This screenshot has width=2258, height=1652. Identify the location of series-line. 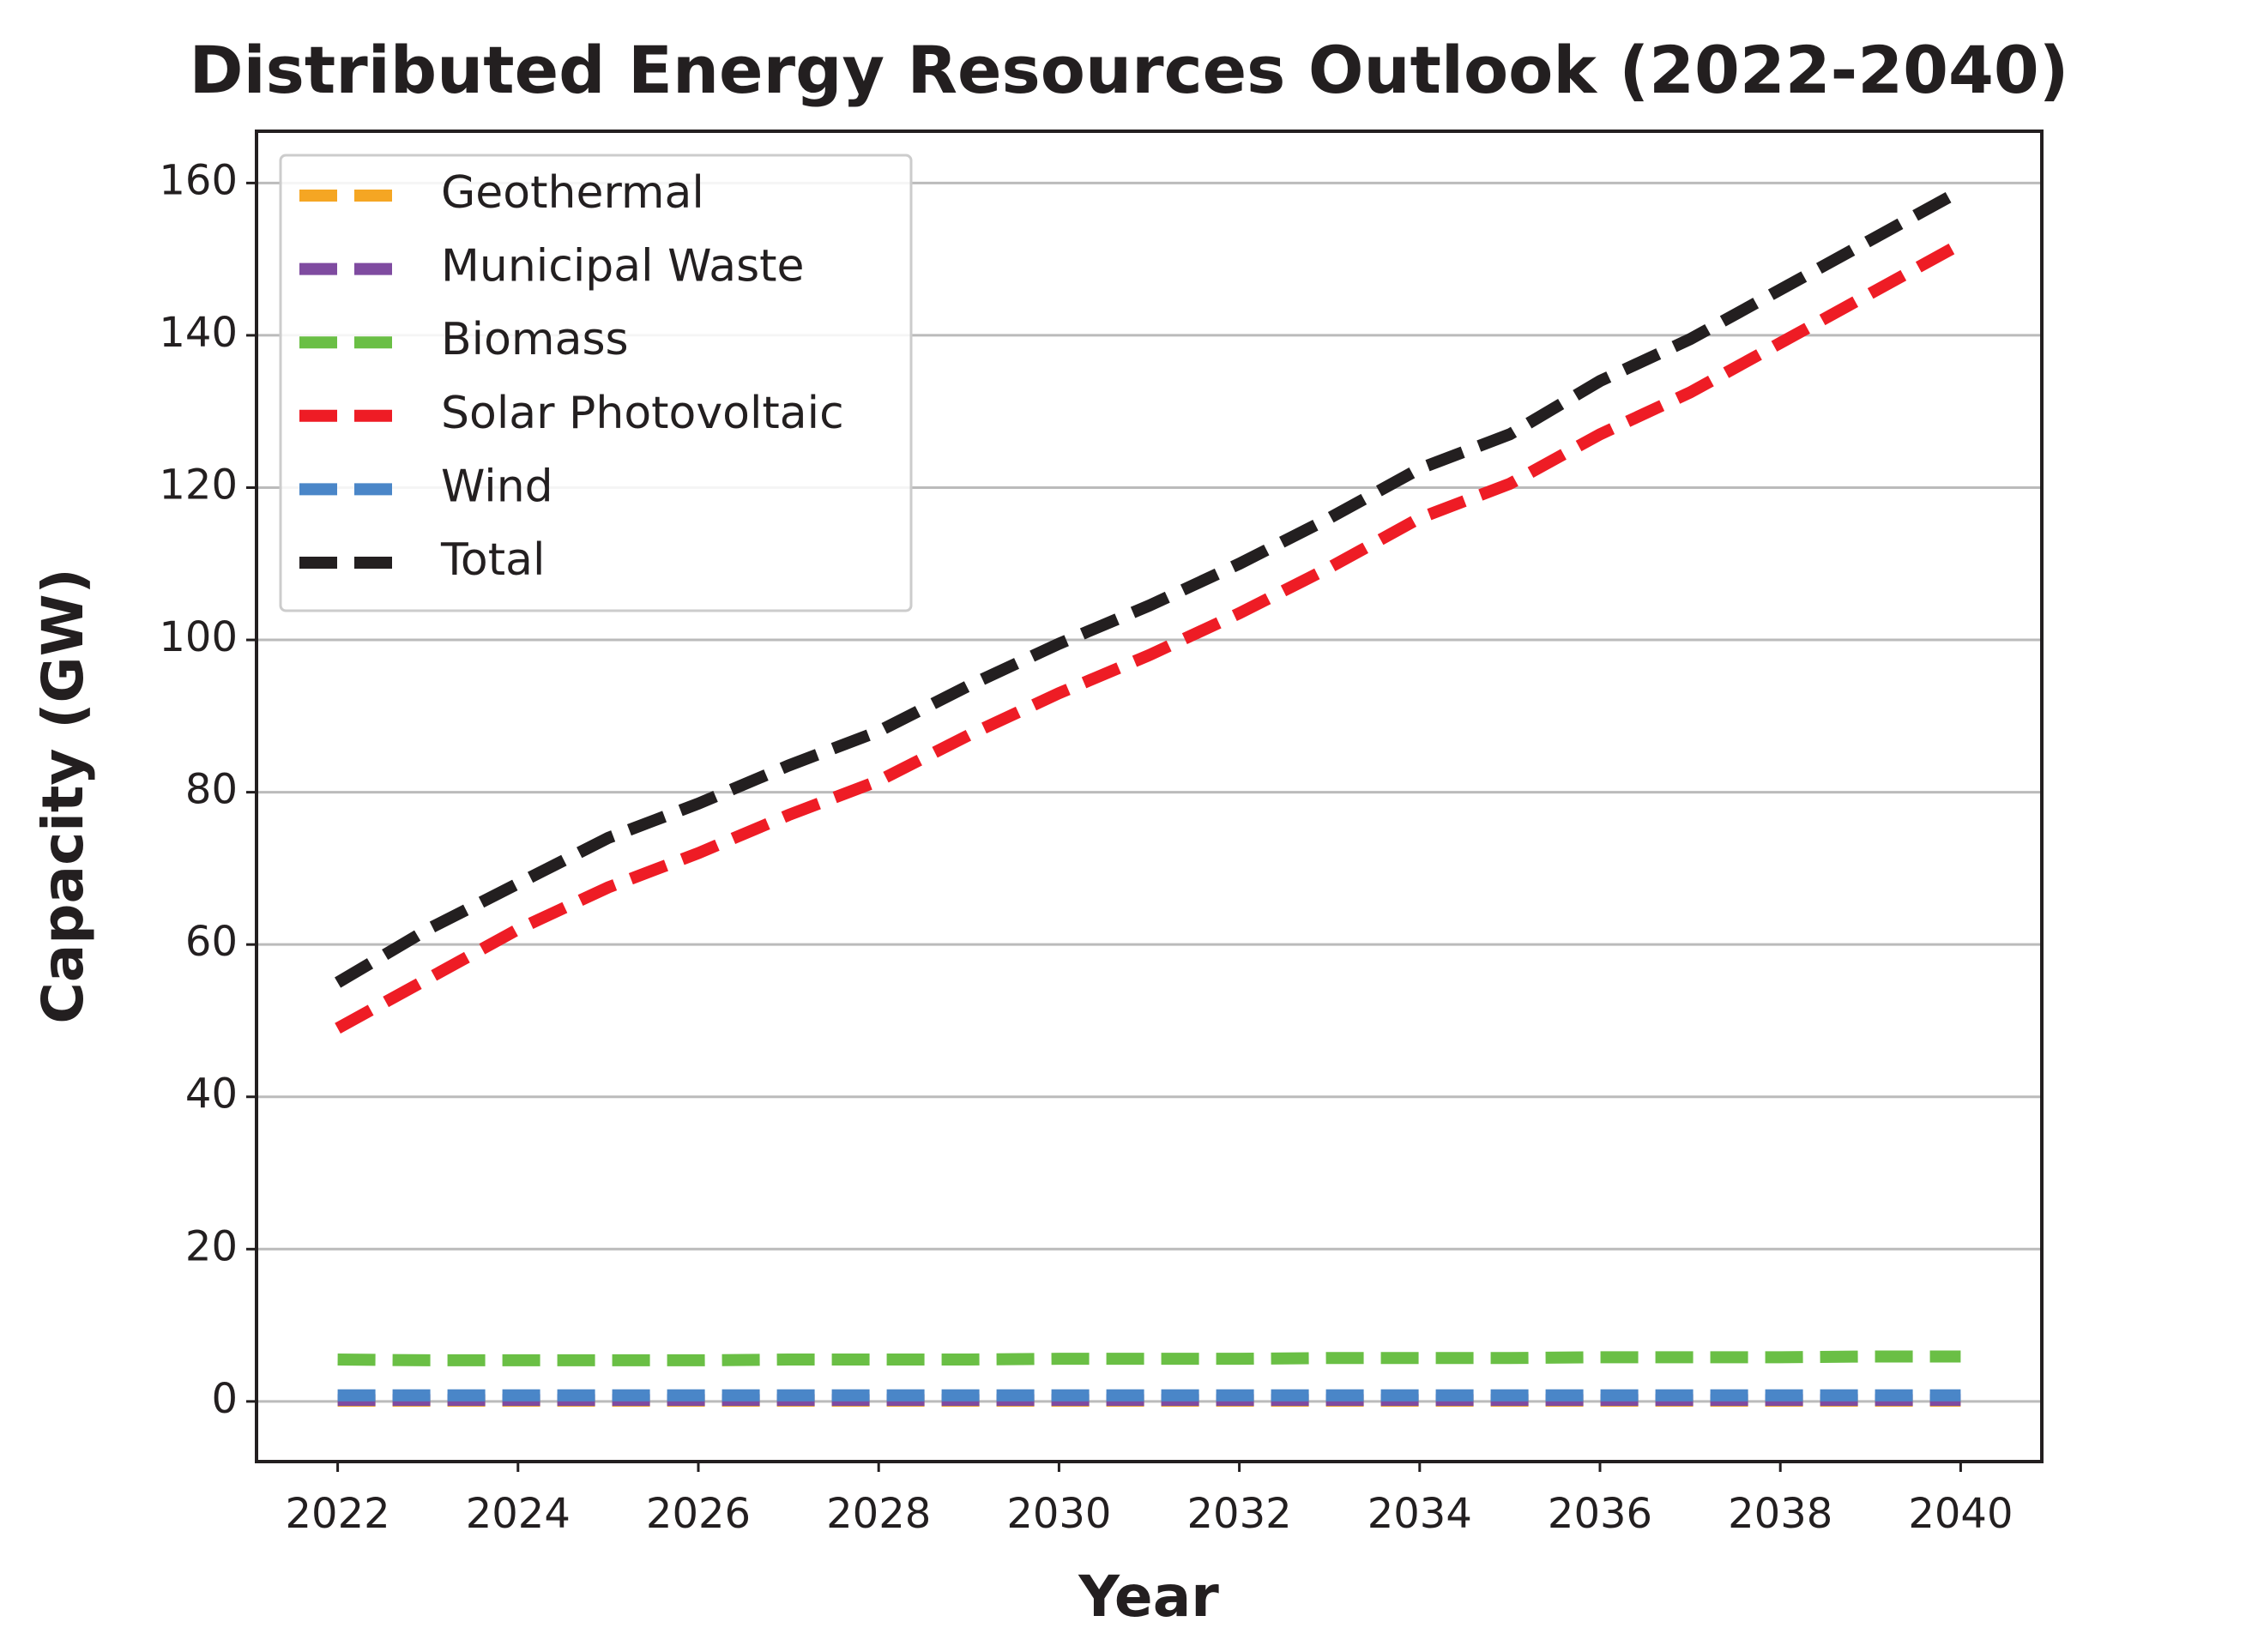
(1149, 1358).